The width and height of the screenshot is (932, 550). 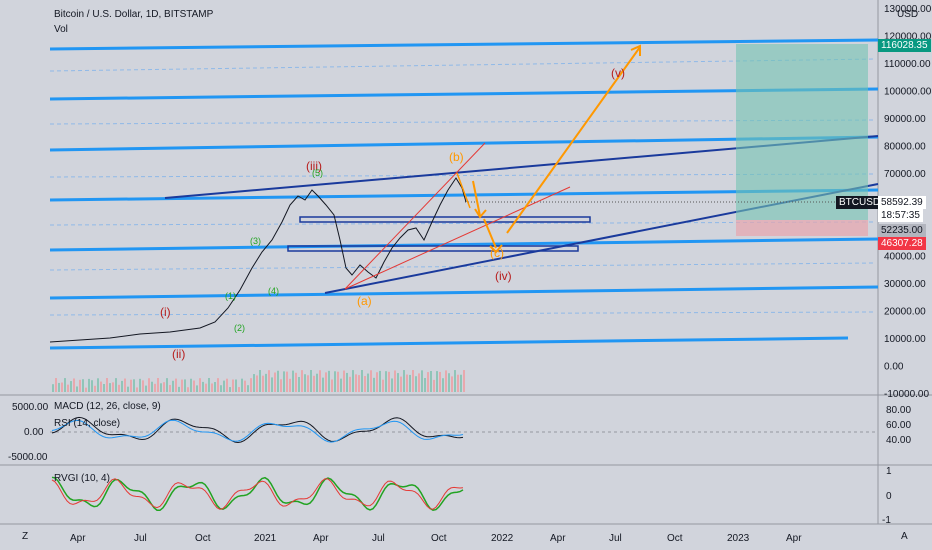 What do you see at coordinates (905, 257) in the screenshot?
I see `price-axis-tick: 40000.00` at bounding box center [905, 257].